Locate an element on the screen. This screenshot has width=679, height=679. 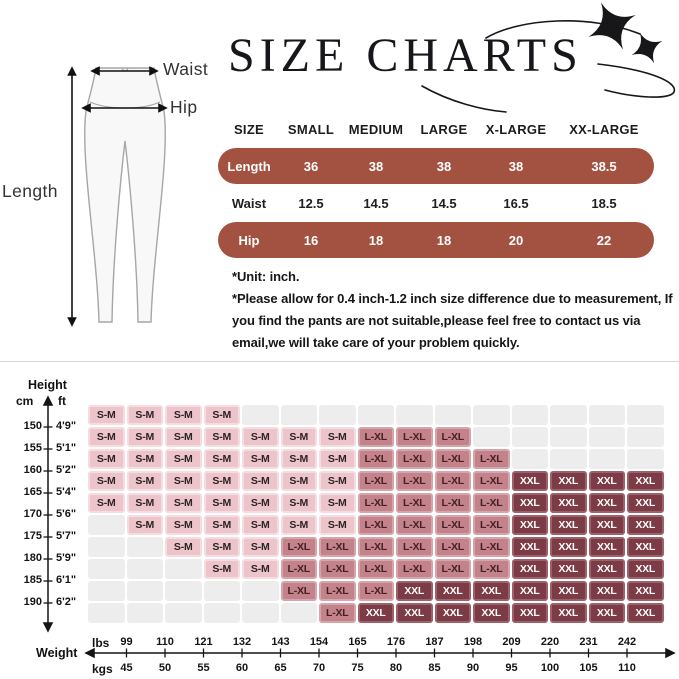
row-label: Hip is located at coordinates (249, 240).